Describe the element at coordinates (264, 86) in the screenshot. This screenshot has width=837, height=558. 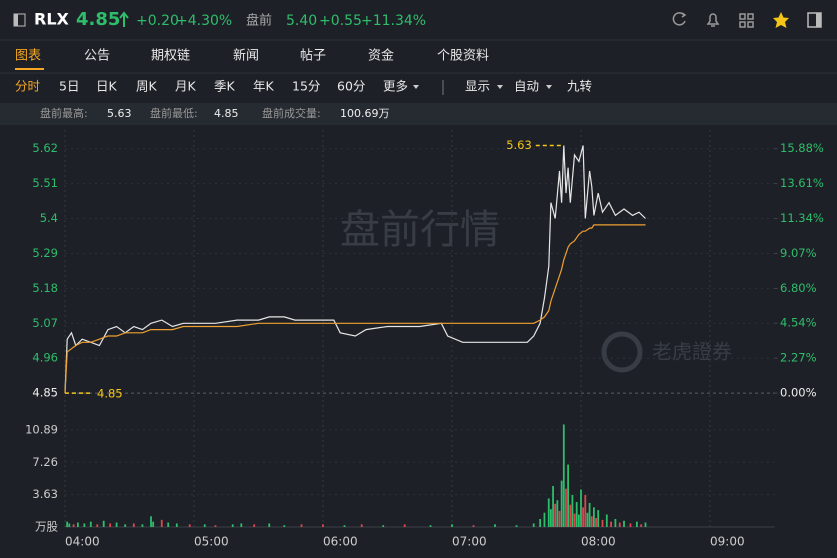
I see `toolbar-item: 年K` at that location.